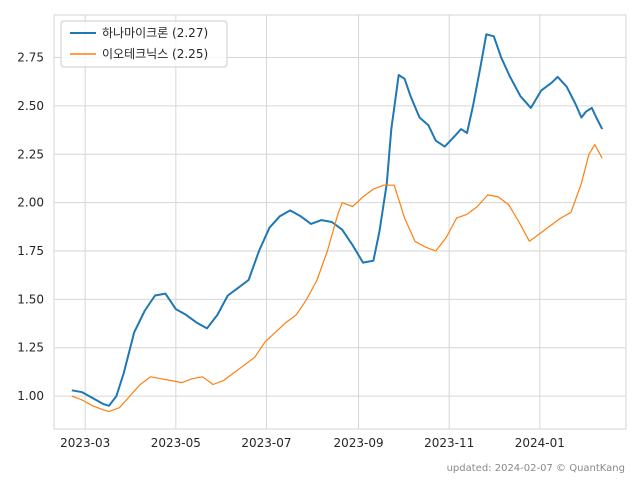  What do you see at coordinates (30, 299) in the screenshot?
I see `y-tick-label: 1.50` at bounding box center [30, 299].